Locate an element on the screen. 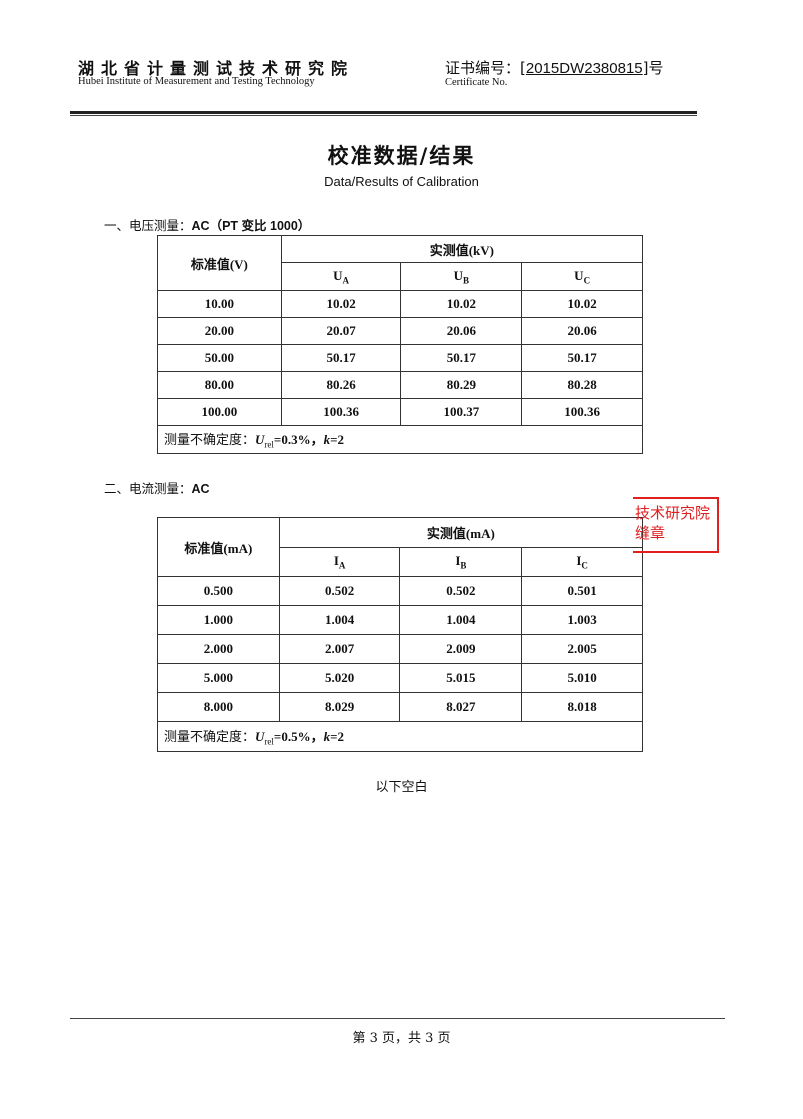 Image resolution: width=803 pixels, height=1119 pixels. seal-stamp: 技术研究院 缝章 is located at coordinates (676, 525).